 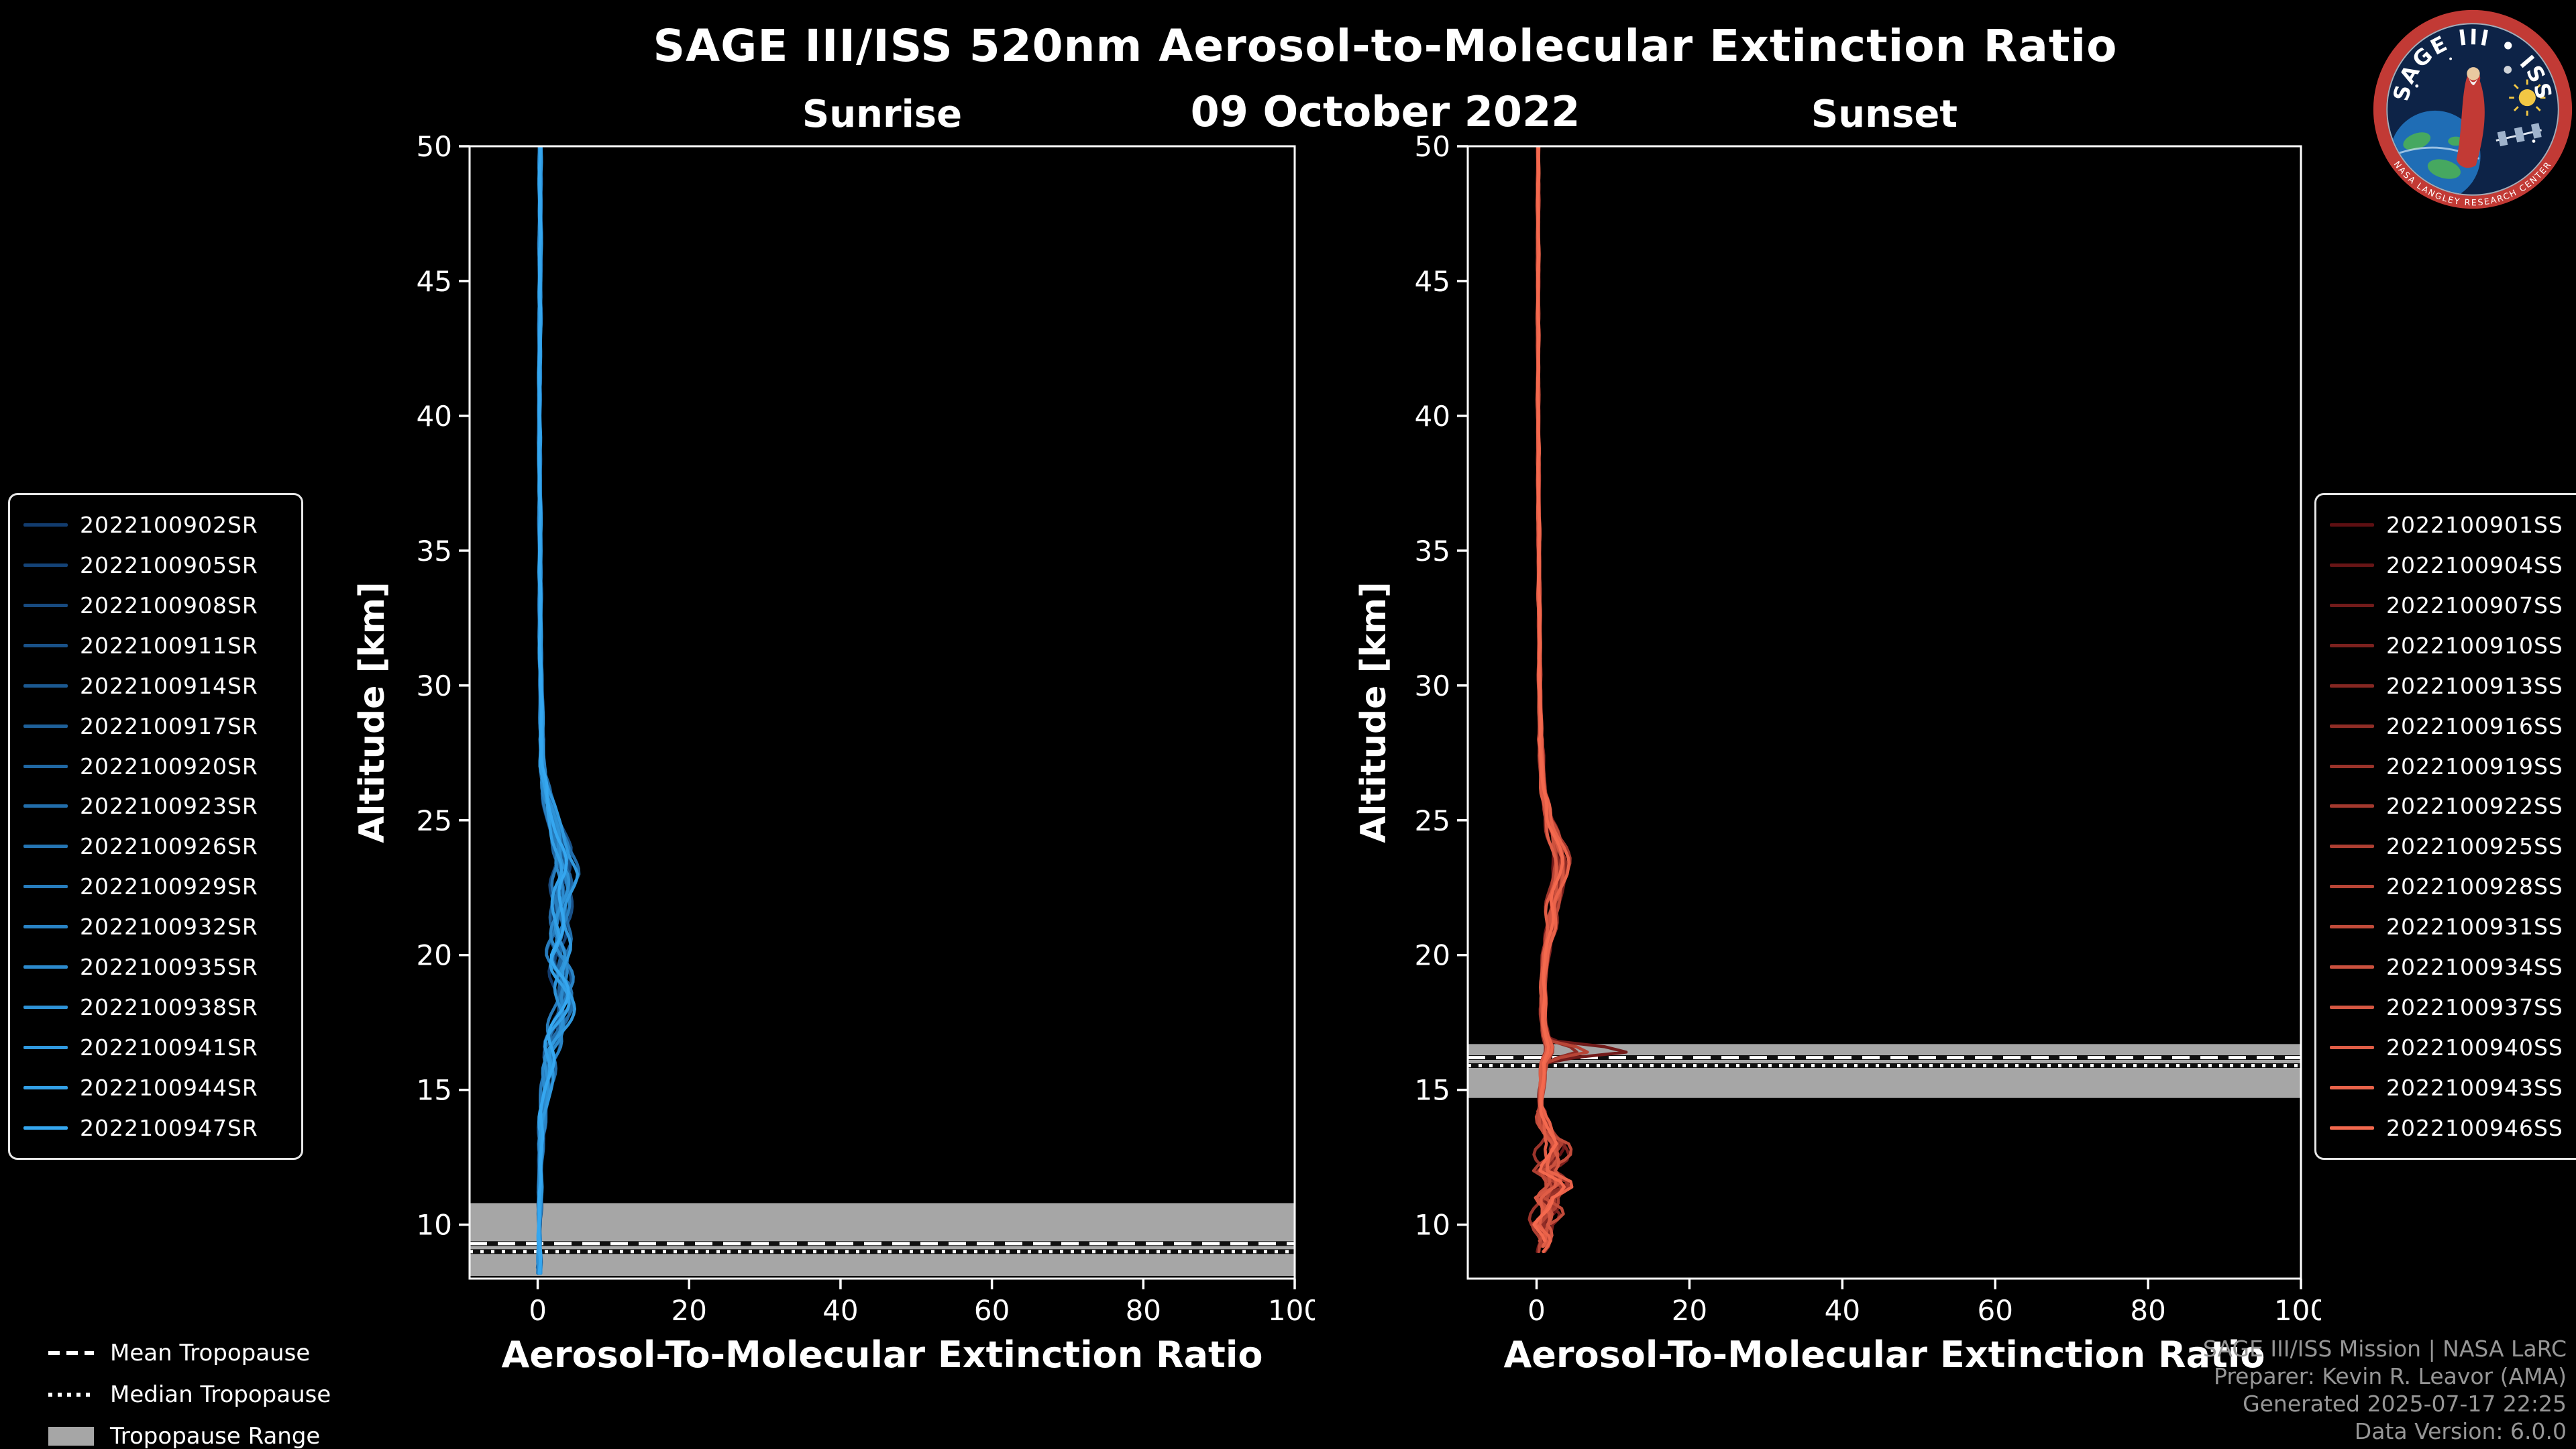 I want to click on legend-label: 2022100917SR, so click(x=169, y=725).